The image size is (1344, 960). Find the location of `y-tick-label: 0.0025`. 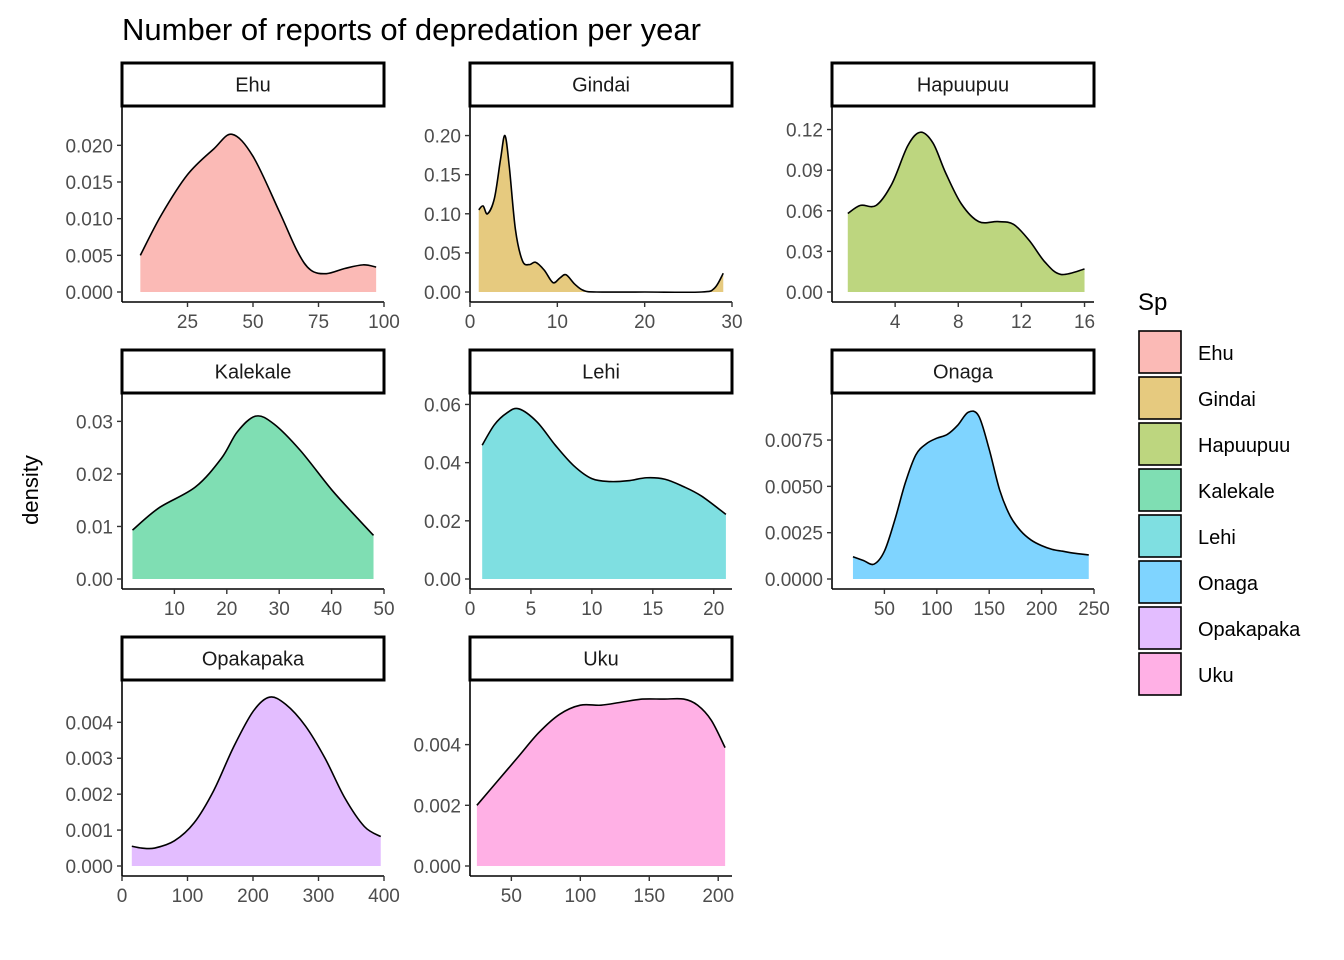

y-tick-label: 0.0025 is located at coordinates (794, 534).